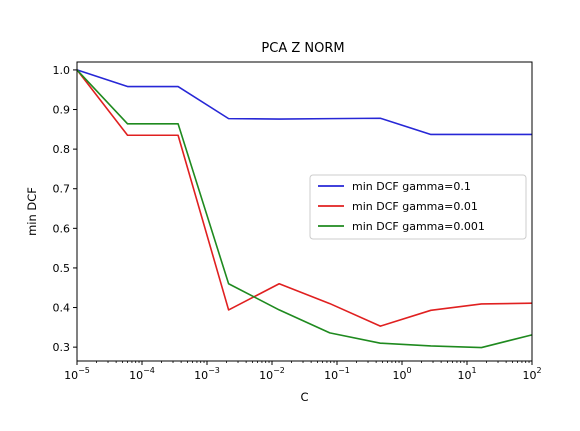  I want to click on x-tick-label: 10⁻⁴, so click(142, 374).